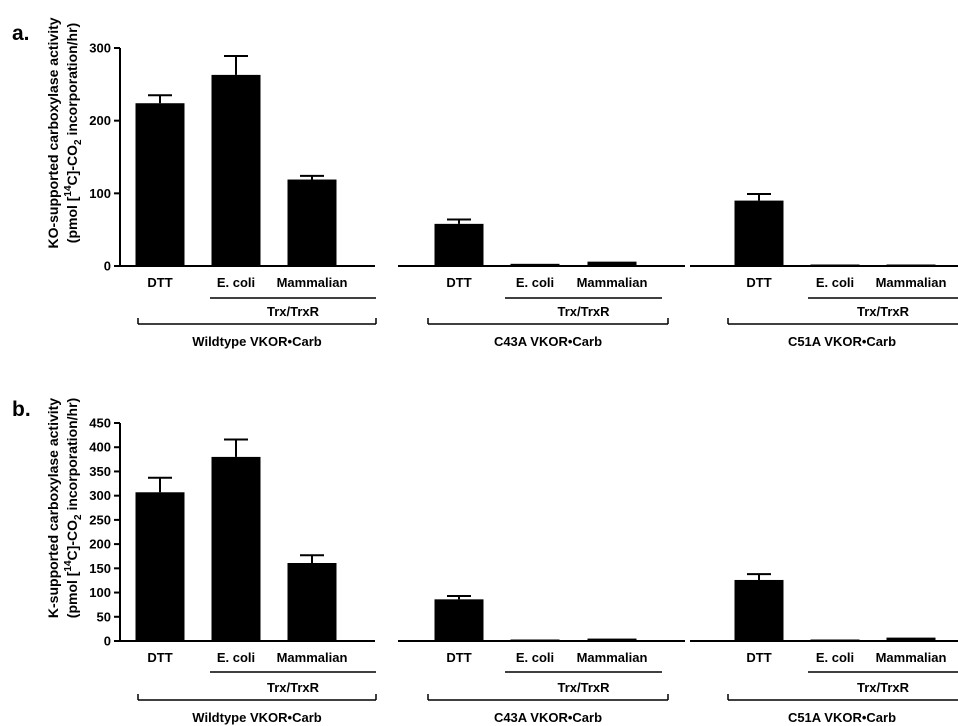  Describe the element at coordinates (100, 447) in the screenshot. I see `y-tick-label: 400` at that location.